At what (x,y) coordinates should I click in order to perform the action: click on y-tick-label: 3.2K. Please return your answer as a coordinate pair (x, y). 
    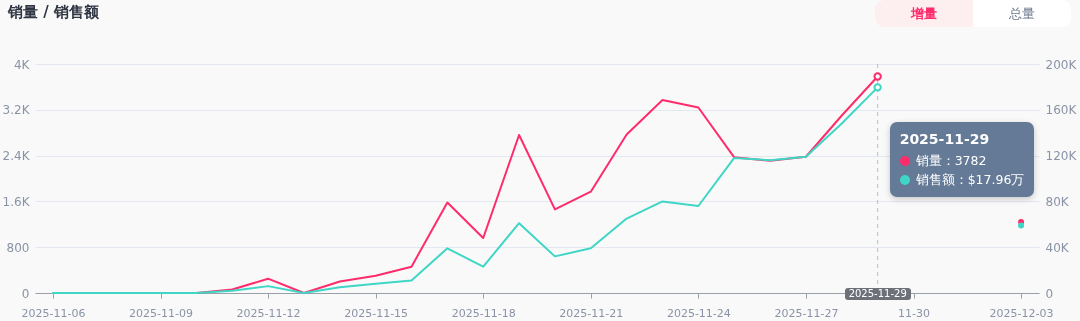
    Looking at the image, I should click on (16, 110).